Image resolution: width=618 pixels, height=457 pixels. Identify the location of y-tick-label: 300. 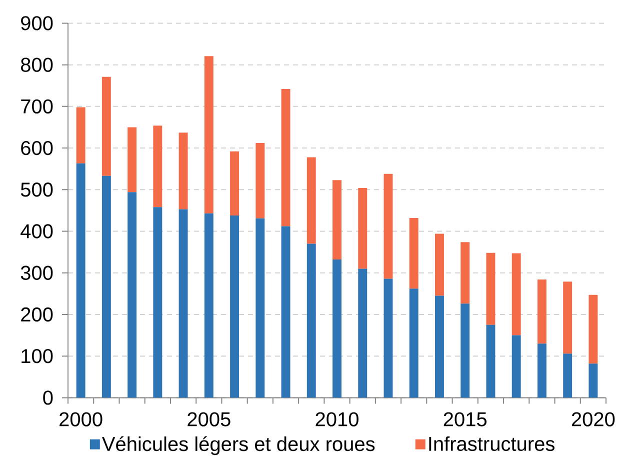
(36, 273).